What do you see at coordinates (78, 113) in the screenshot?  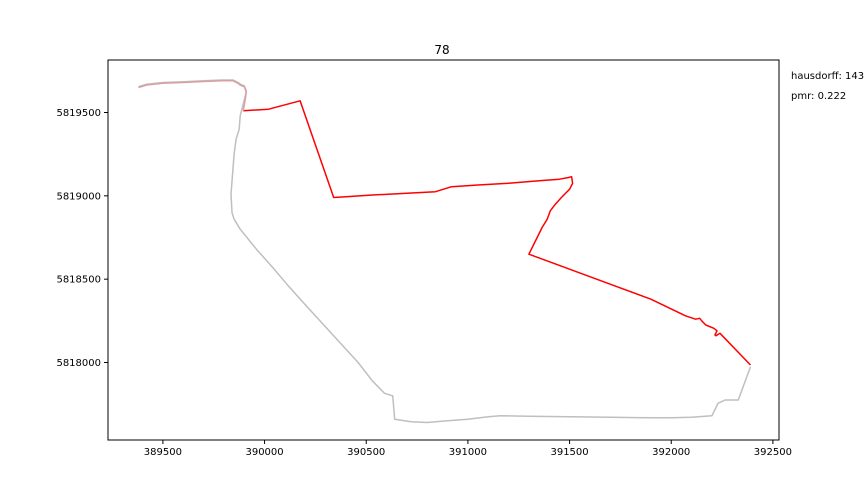 I see `y-tick-label: 5819500` at bounding box center [78, 113].